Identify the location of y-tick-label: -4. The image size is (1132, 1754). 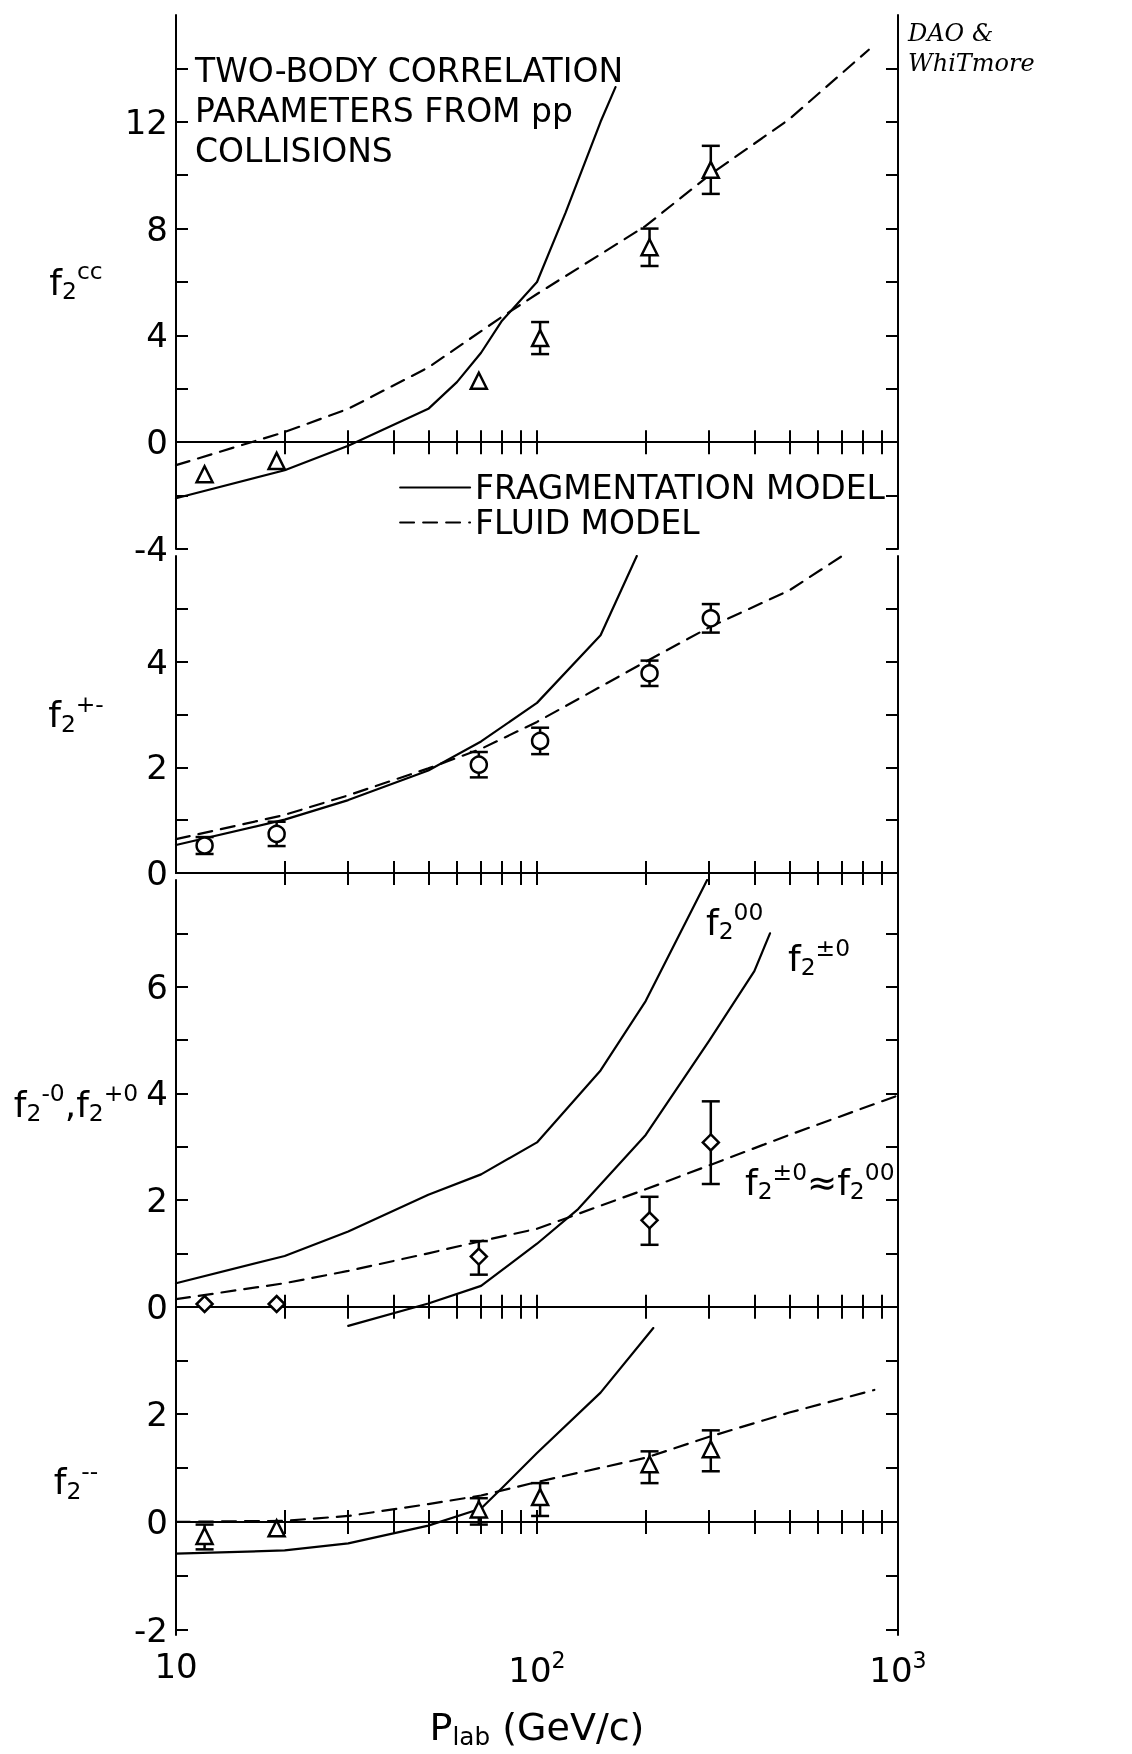
(151, 549).